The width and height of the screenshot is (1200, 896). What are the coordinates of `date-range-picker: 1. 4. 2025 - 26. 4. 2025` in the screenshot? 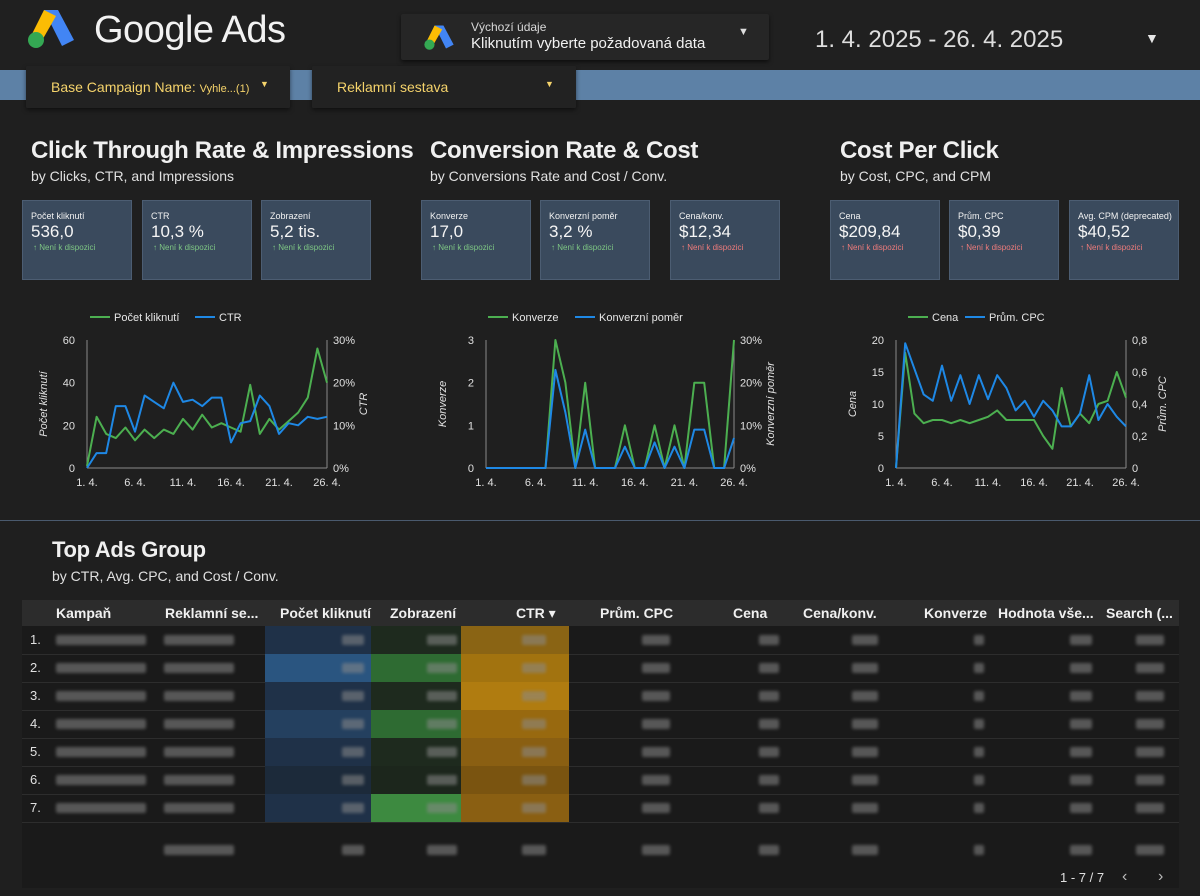 It's located at (939, 39).